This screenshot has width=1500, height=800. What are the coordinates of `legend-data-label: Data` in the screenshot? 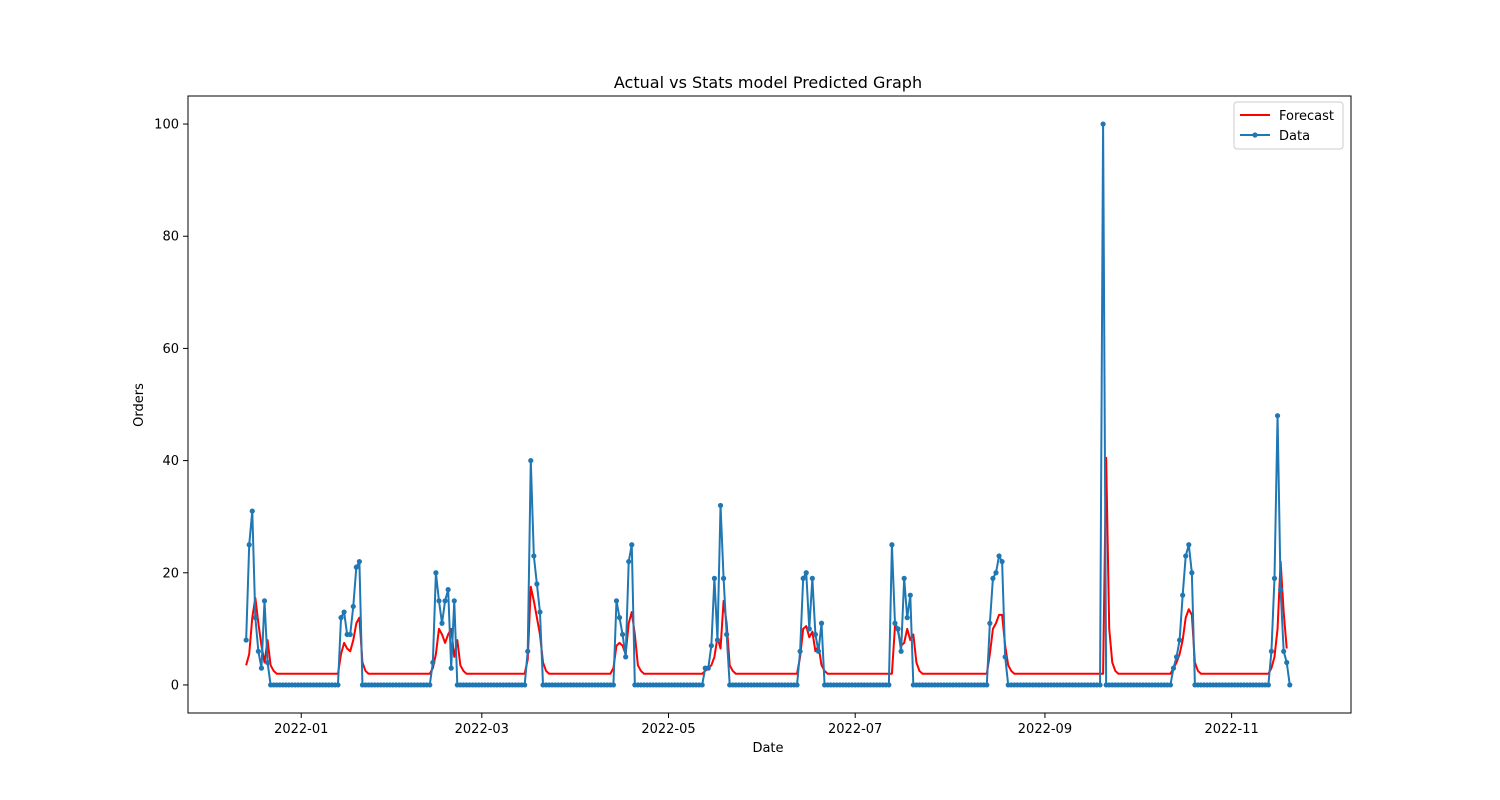 It's located at (1294, 136).